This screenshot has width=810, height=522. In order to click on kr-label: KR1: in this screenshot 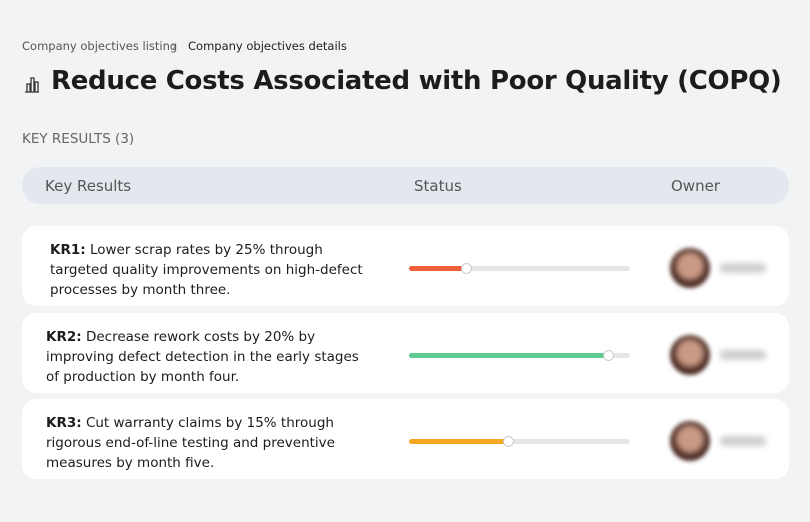, I will do `click(68, 250)`.